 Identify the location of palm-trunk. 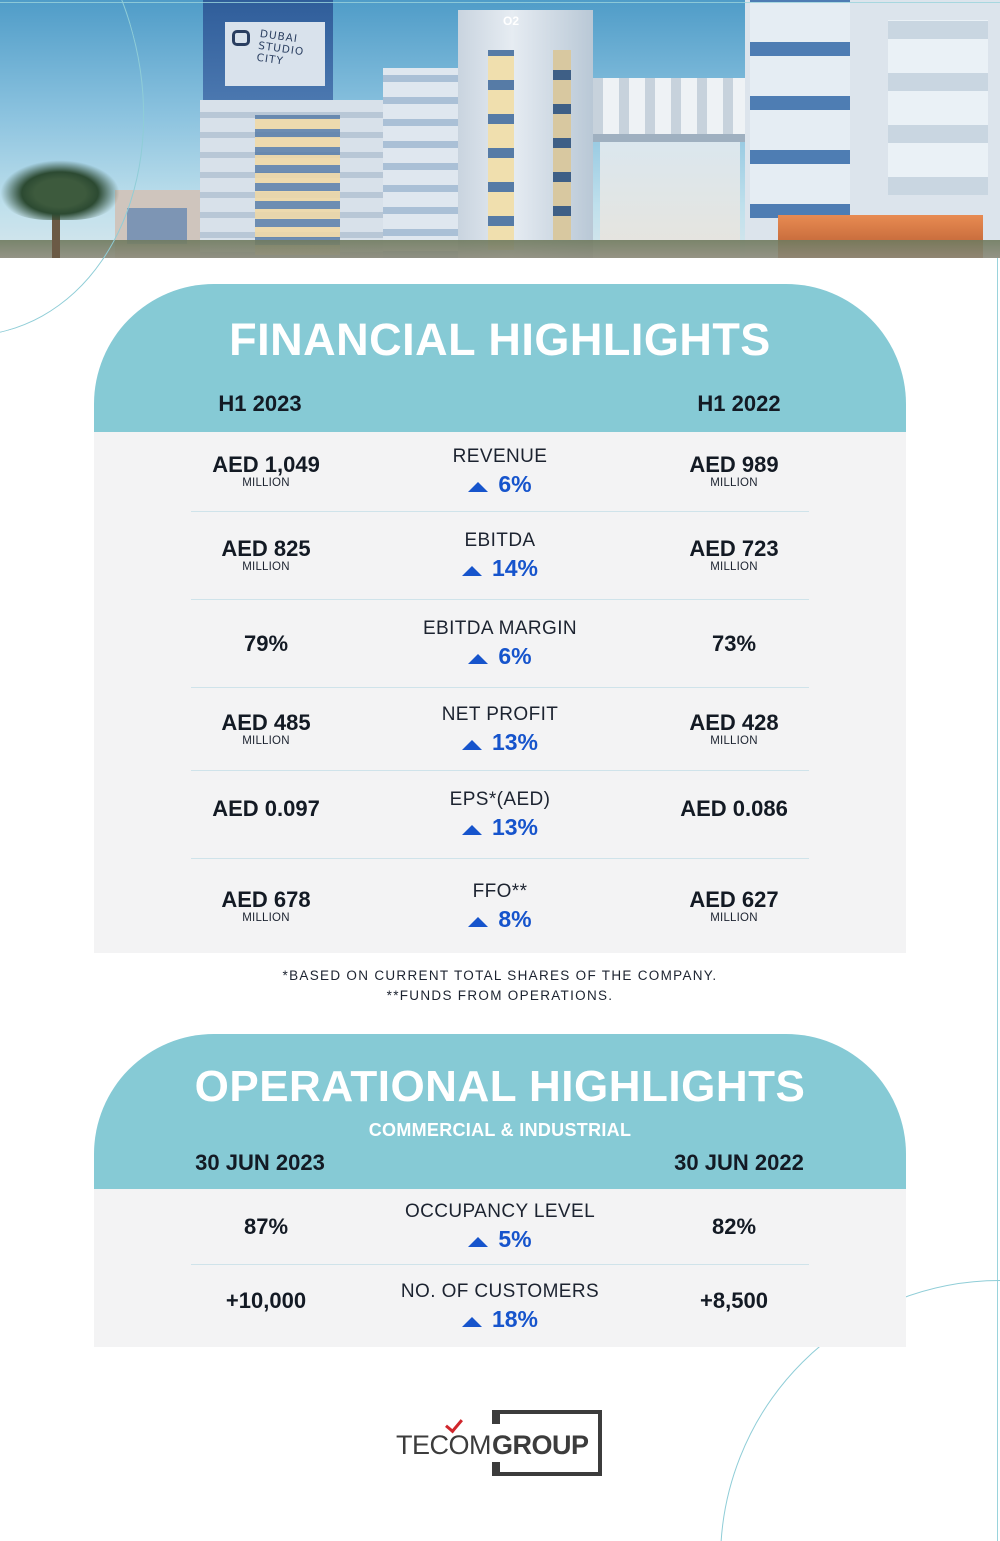
(56, 229).